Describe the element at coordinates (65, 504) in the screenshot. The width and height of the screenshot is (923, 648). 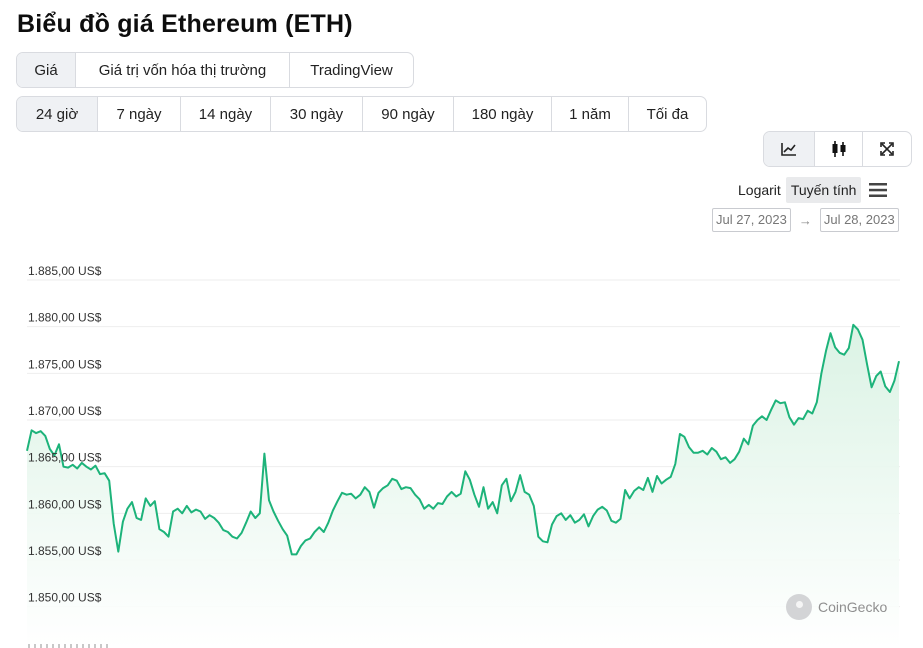
I see `y-tick-label: 1.860,00 US$` at that location.